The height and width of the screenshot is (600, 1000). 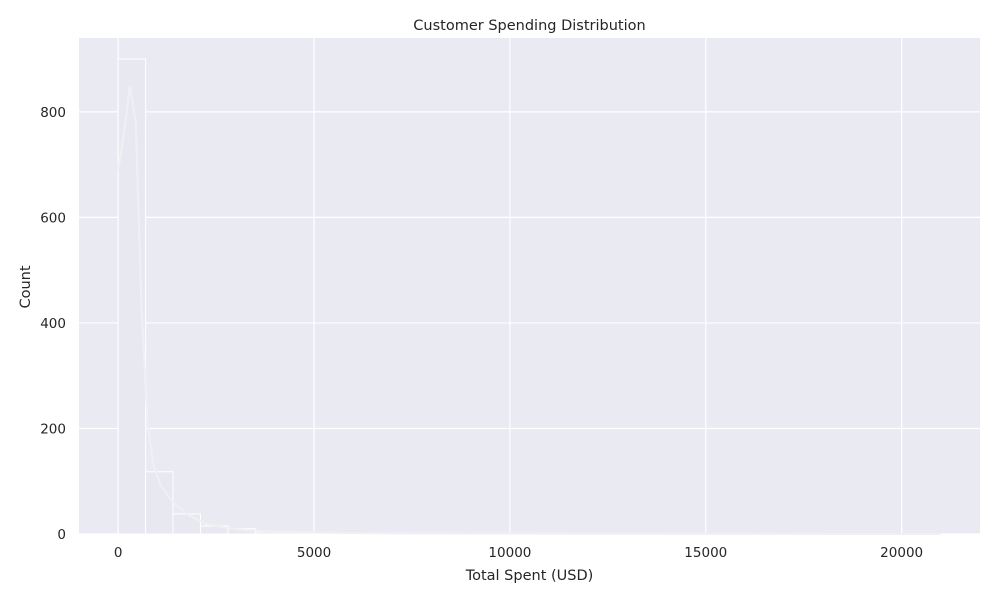 What do you see at coordinates (901, 553) in the screenshot?
I see `x-tick-label: 20000` at bounding box center [901, 553].